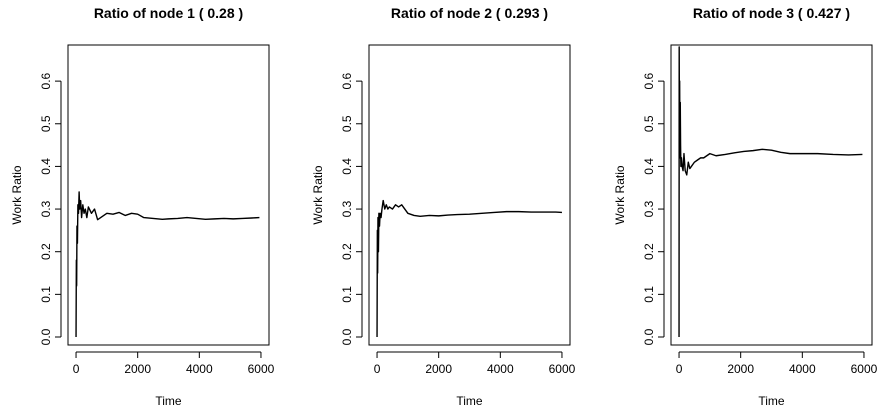 This screenshot has width=885, height=416. What do you see at coordinates (469, 13) in the screenshot?
I see `chart-title: Ratio of node 2 ( 0.293 )` at bounding box center [469, 13].